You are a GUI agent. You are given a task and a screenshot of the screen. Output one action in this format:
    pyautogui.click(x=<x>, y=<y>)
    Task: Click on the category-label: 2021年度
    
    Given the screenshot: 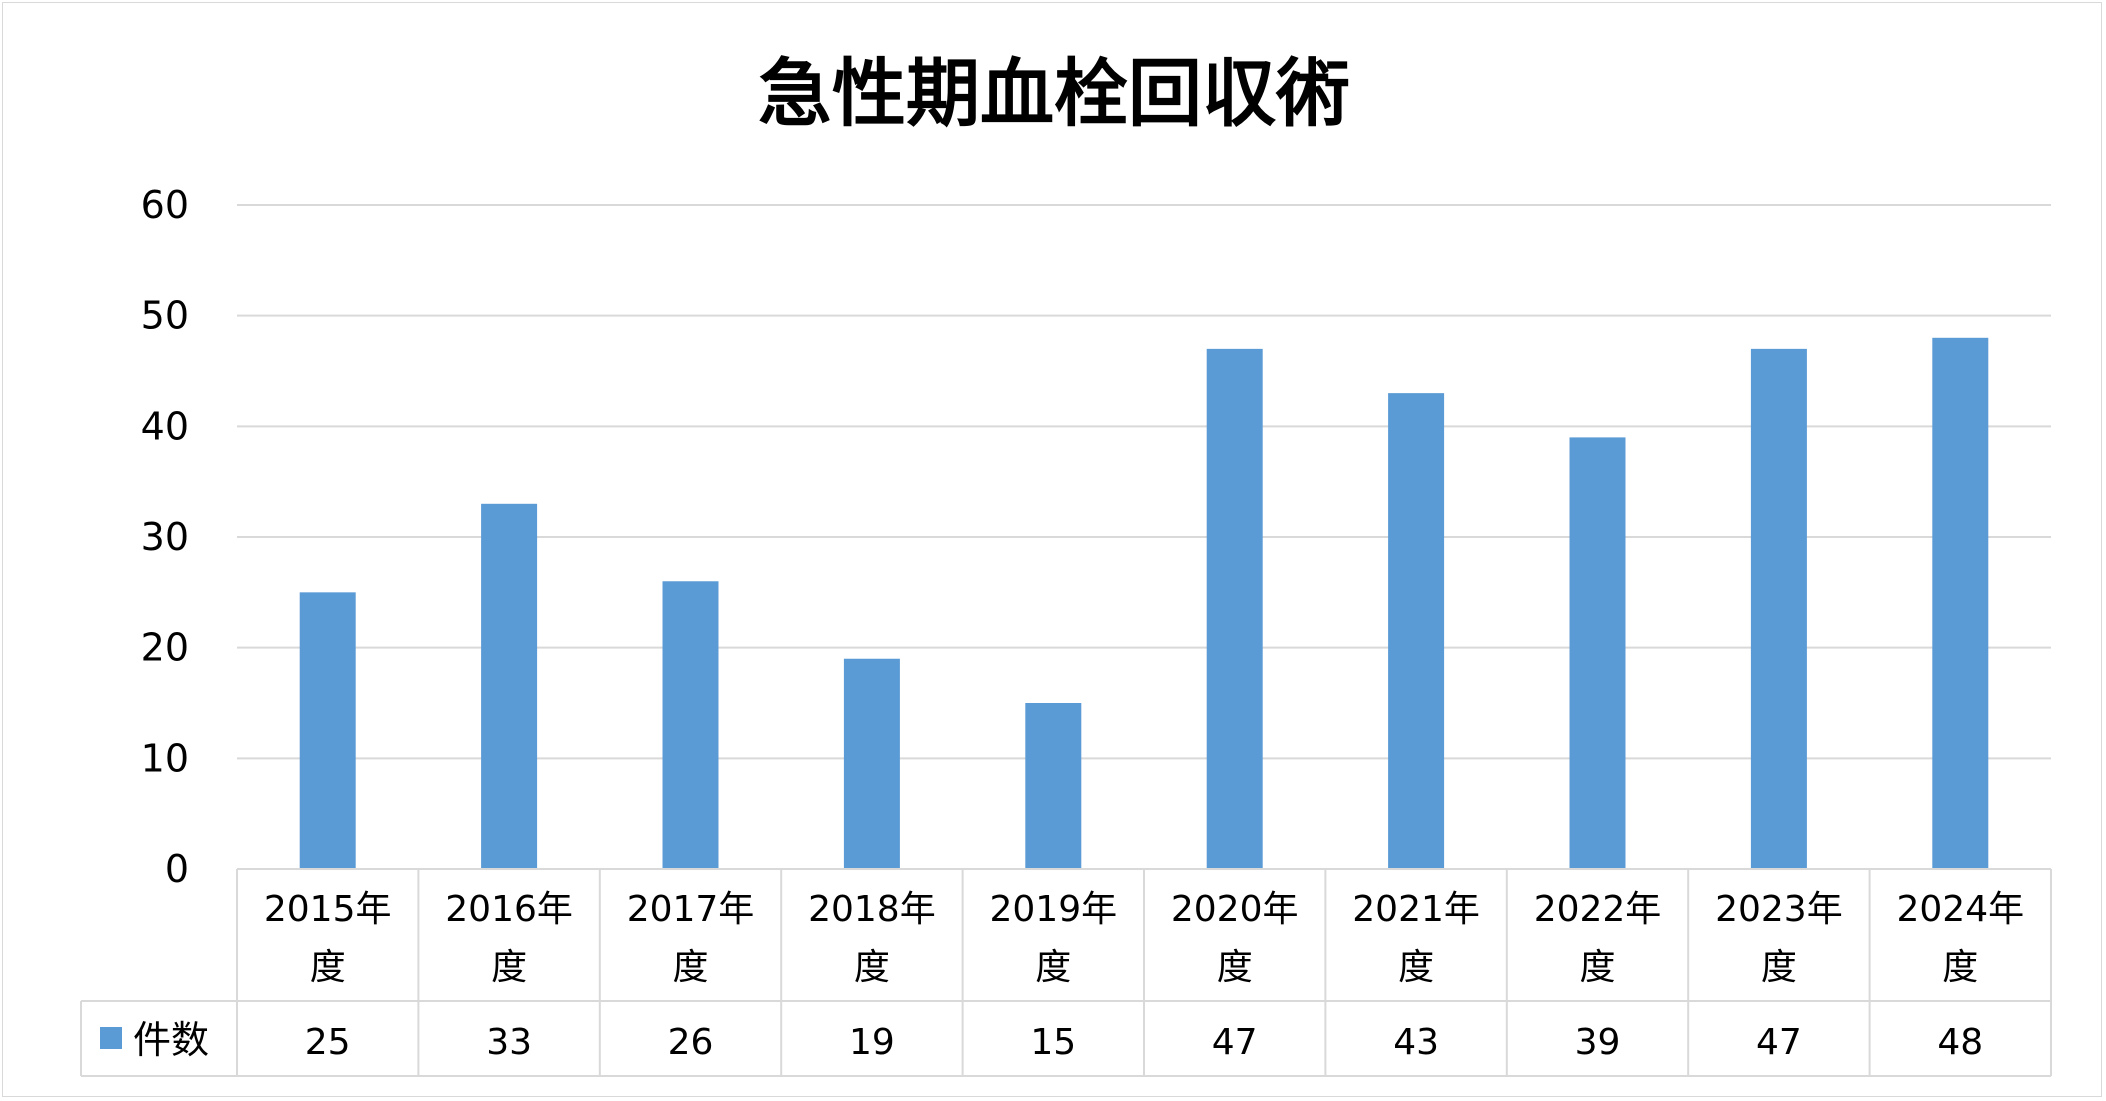 What is the action you would take?
    pyautogui.click(x=1416, y=938)
    